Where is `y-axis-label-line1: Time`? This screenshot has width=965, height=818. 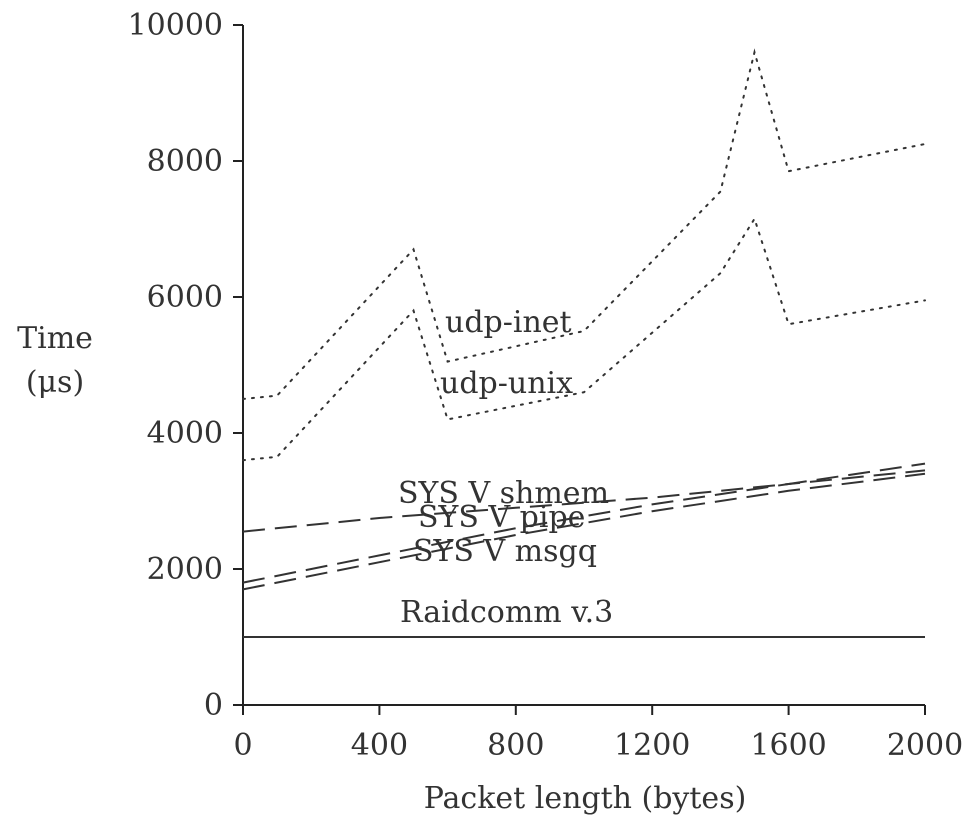 y-axis-label-line1: Time is located at coordinates (55, 338).